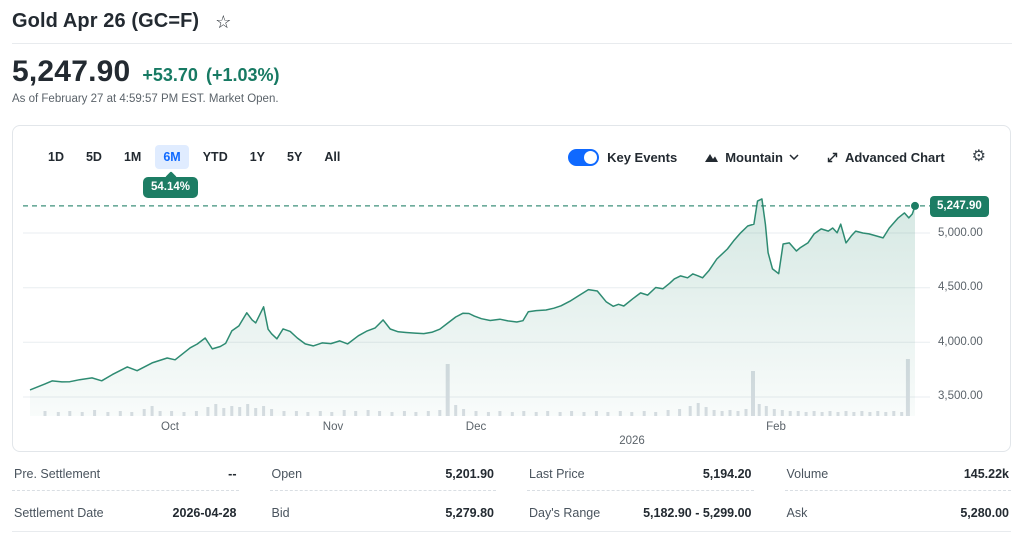 The image size is (1024, 549). I want to click on stat-days-range: Day's Range 5,182.90 - 5,299.00, so click(640, 513).